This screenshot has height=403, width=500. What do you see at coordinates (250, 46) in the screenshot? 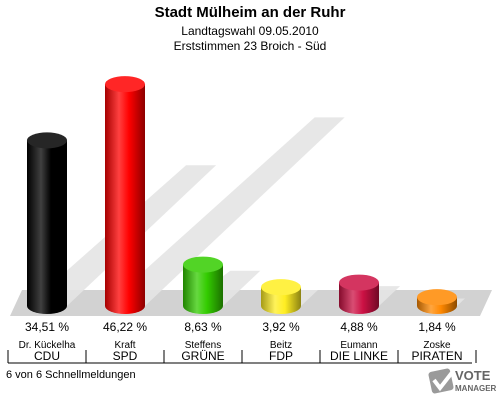
I see `chart-subtitle-district: Erststimmen 23 Broich - Süd` at bounding box center [250, 46].